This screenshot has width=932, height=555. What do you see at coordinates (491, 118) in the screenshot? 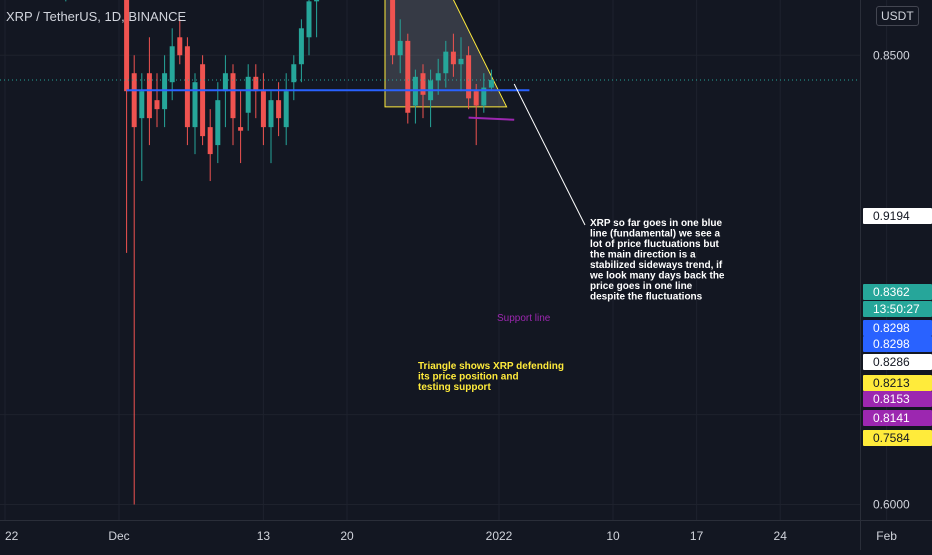
I see `purple-support-line` at bounding box center [491, 118].